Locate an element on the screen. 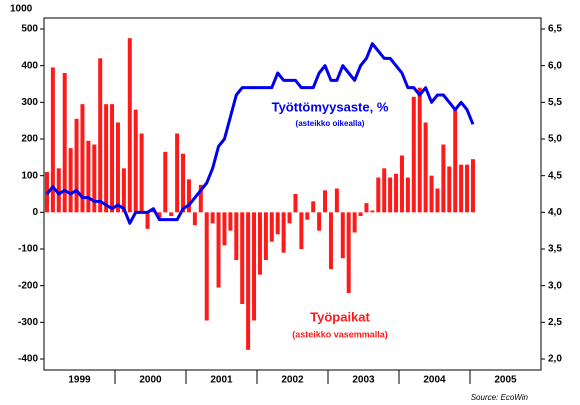 This screenshot has height=405, width=580. x-tick-label: 2004 is located at coordinates (434, 380).